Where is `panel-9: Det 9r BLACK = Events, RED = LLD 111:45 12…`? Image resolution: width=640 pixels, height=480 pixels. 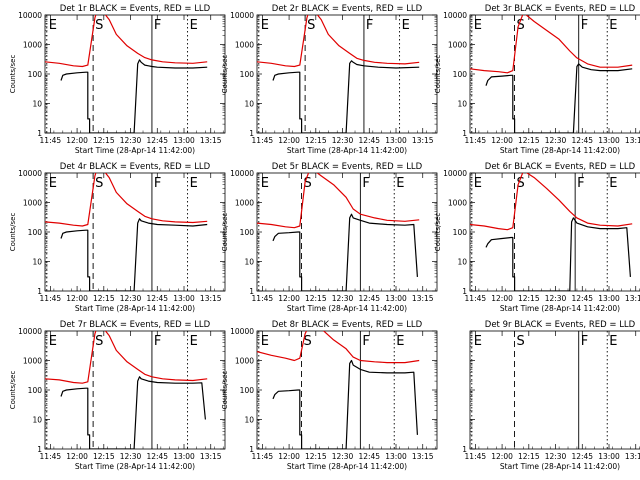
panel-9: Det 9r BLACK = Events, RED = LLD 111:45 12… is located at coordinates (551, 395).